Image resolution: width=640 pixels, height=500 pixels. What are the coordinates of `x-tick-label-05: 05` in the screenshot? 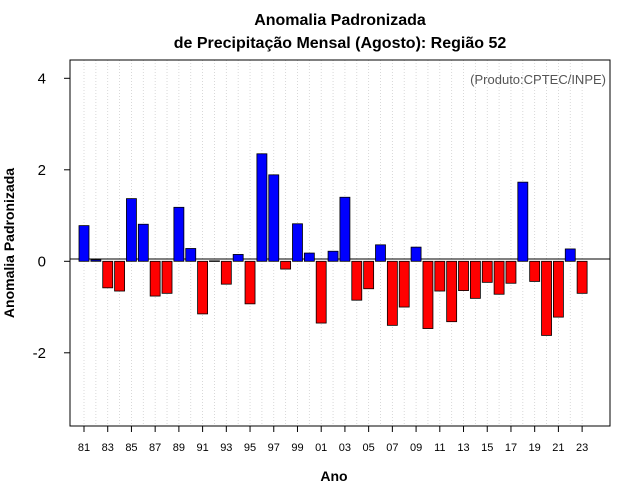 It's located at (369, 448).